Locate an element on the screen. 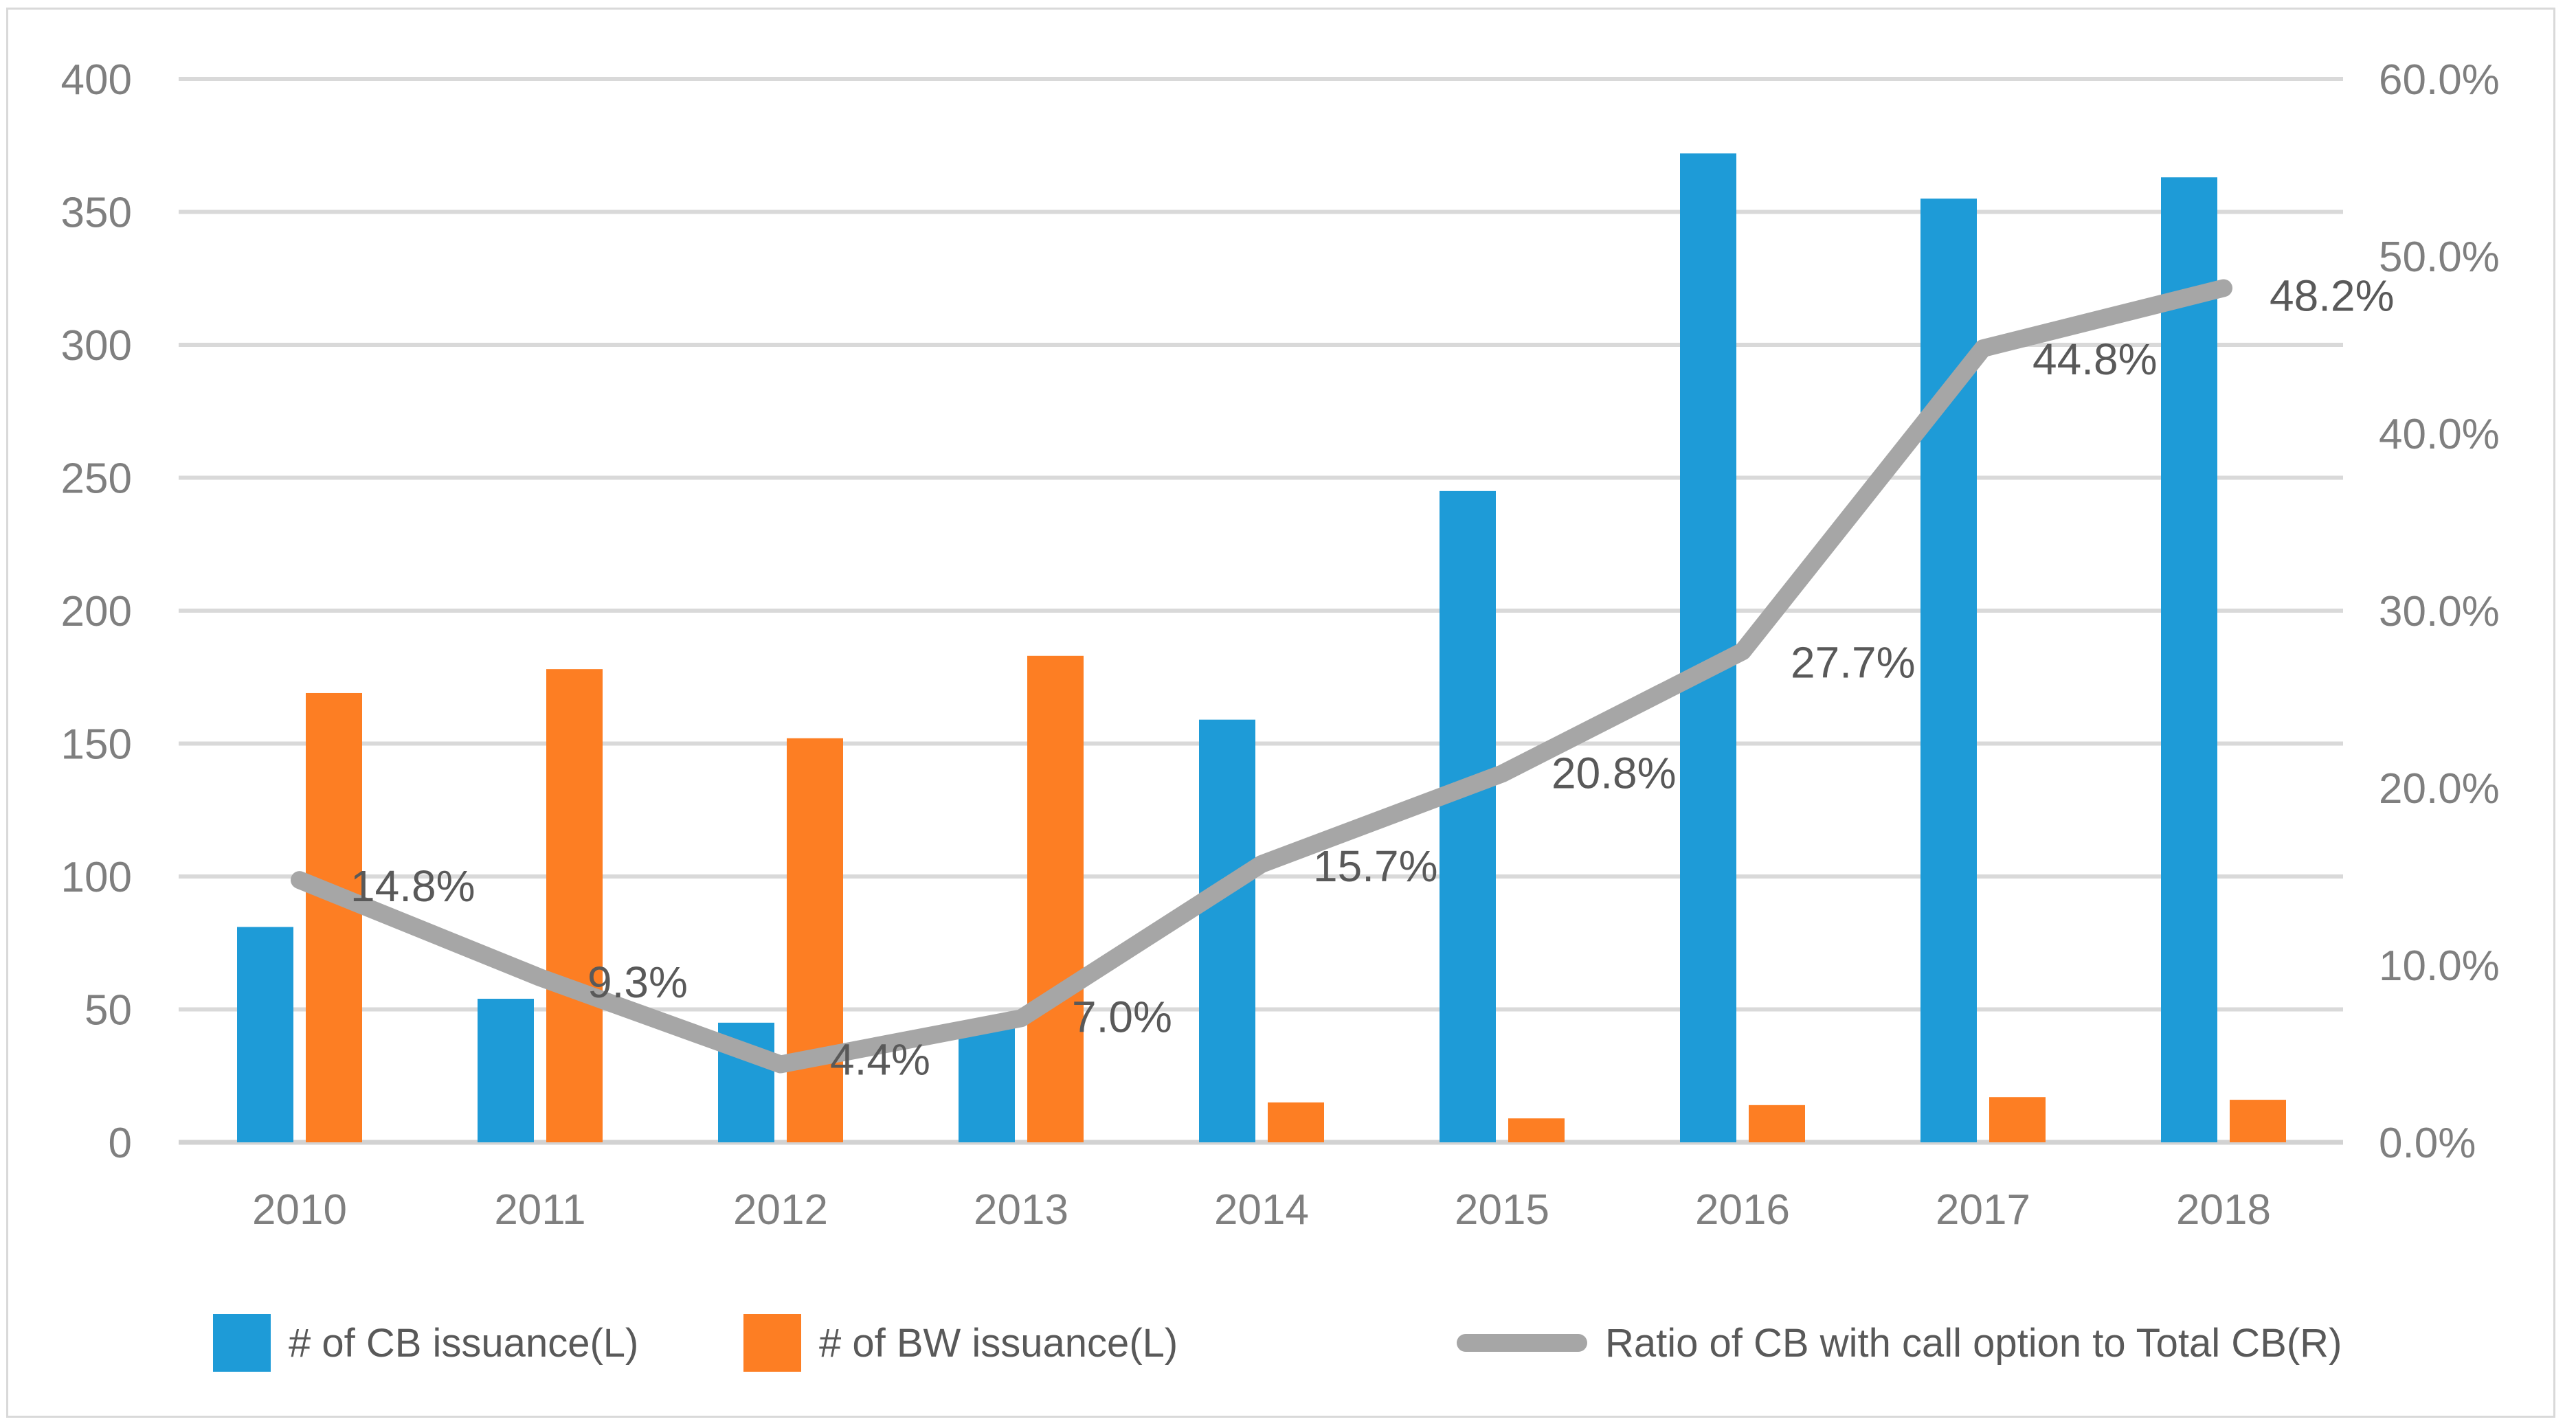 This screenshot has width=2576, height=1426. bw-bar-2015 is located at coordinates (1536, 1130).